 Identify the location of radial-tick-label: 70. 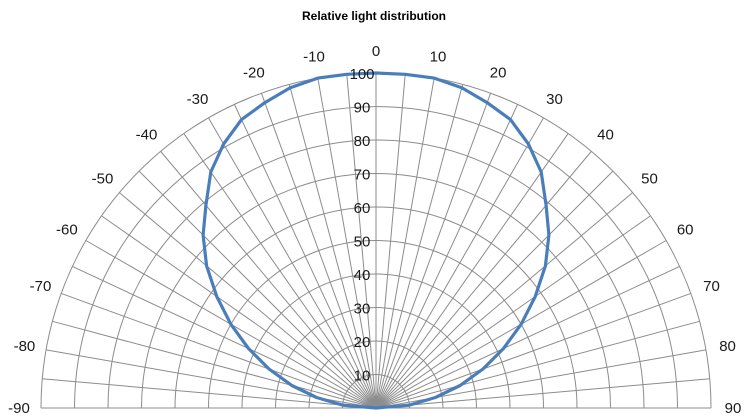
(362, 175).